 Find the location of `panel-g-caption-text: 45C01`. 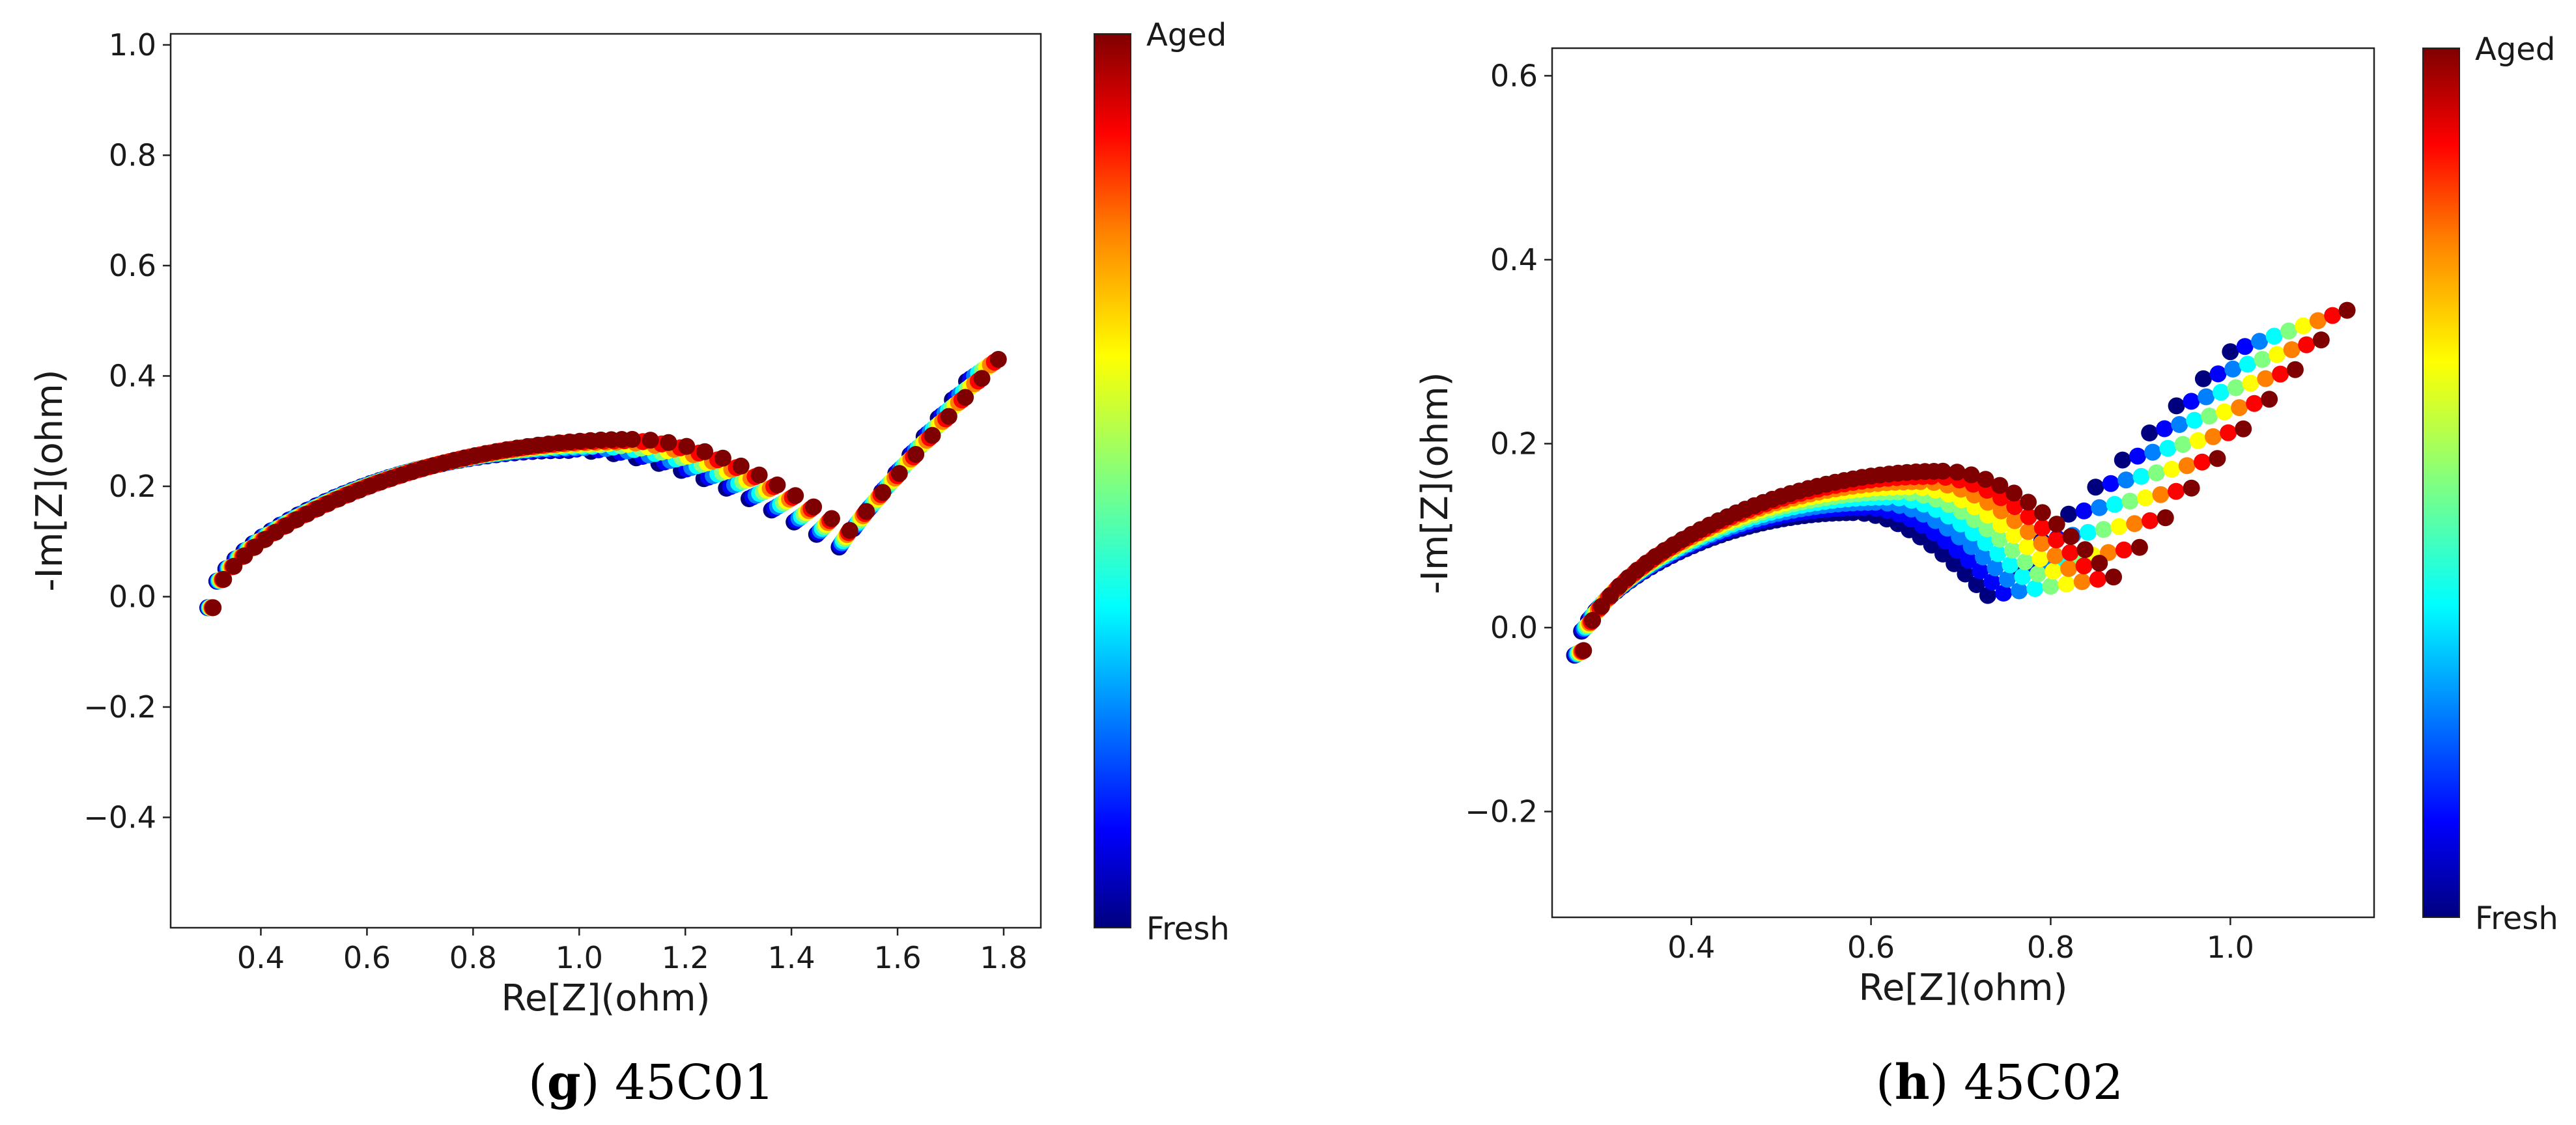

panel-g-caption-text: 45C01 is located at coordinates (687, 1083).